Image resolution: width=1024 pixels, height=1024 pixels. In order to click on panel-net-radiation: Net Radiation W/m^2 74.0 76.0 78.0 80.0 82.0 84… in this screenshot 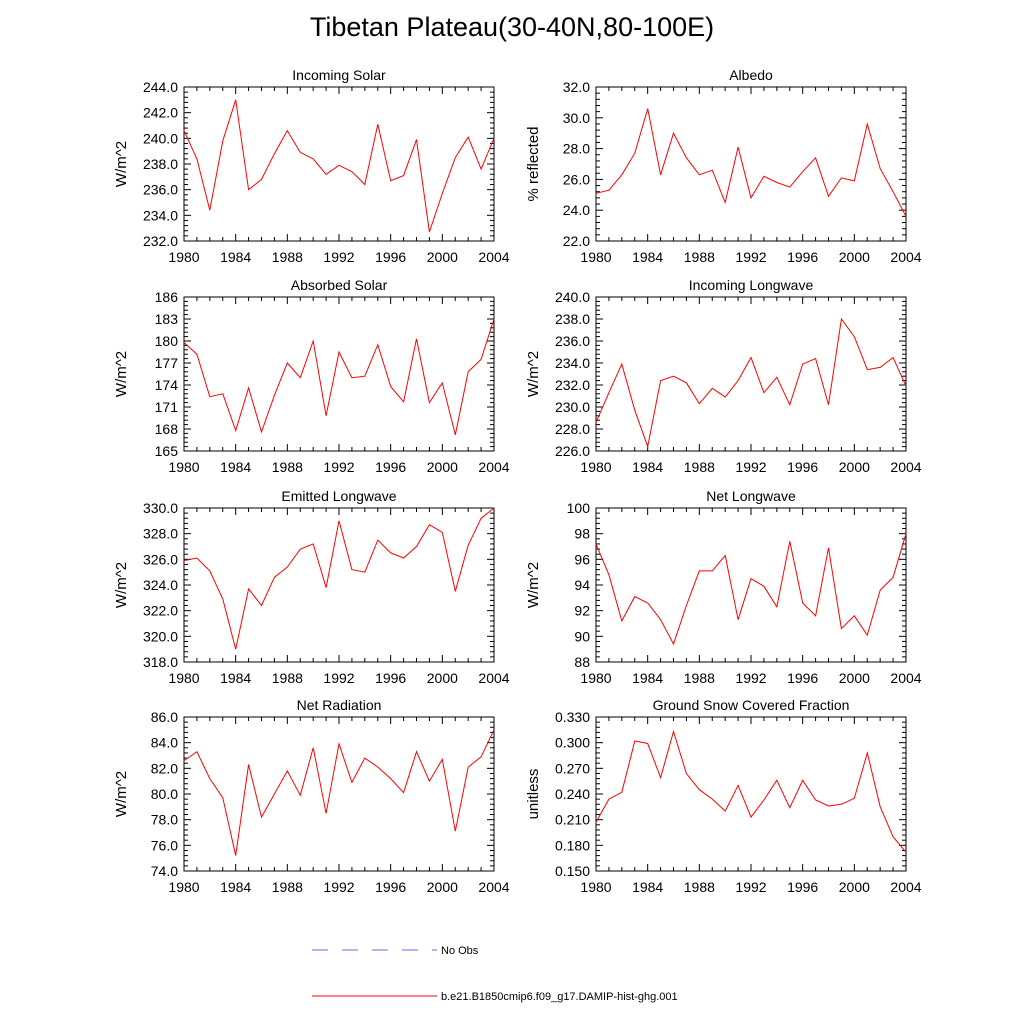, I will do `click(311, 796)`.